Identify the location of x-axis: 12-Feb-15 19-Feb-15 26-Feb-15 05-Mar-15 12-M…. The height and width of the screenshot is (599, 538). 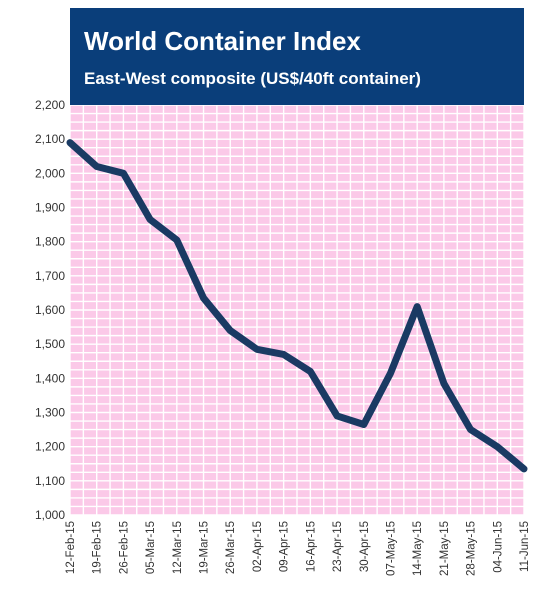
(298, 548).